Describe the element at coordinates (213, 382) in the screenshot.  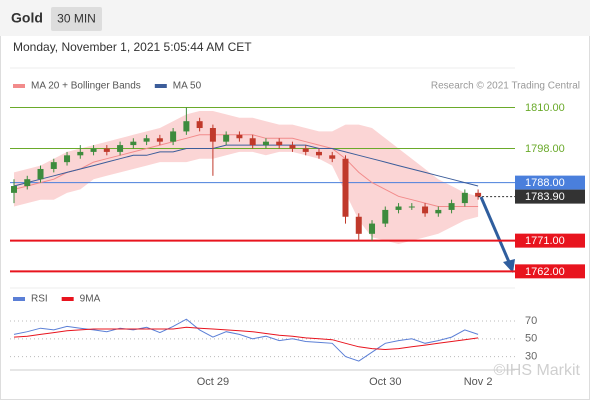
I see `x-tick-label: Oct 29` at that location.